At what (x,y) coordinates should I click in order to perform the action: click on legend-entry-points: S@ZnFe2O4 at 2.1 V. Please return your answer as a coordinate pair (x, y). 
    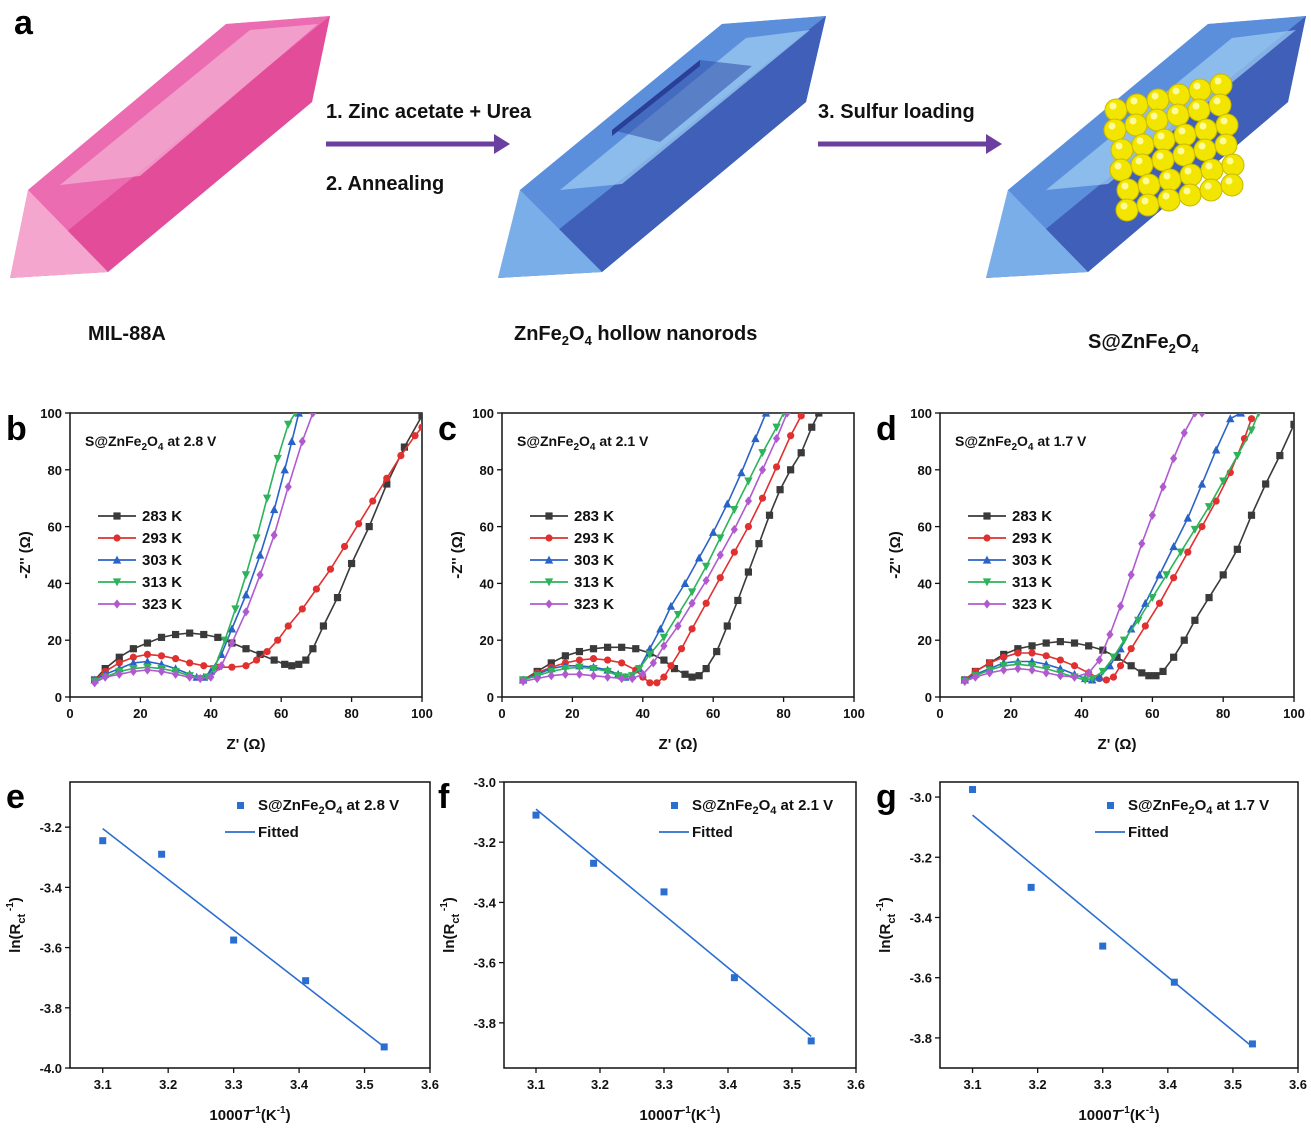
    Looking at the image, I should click on (762, 807).